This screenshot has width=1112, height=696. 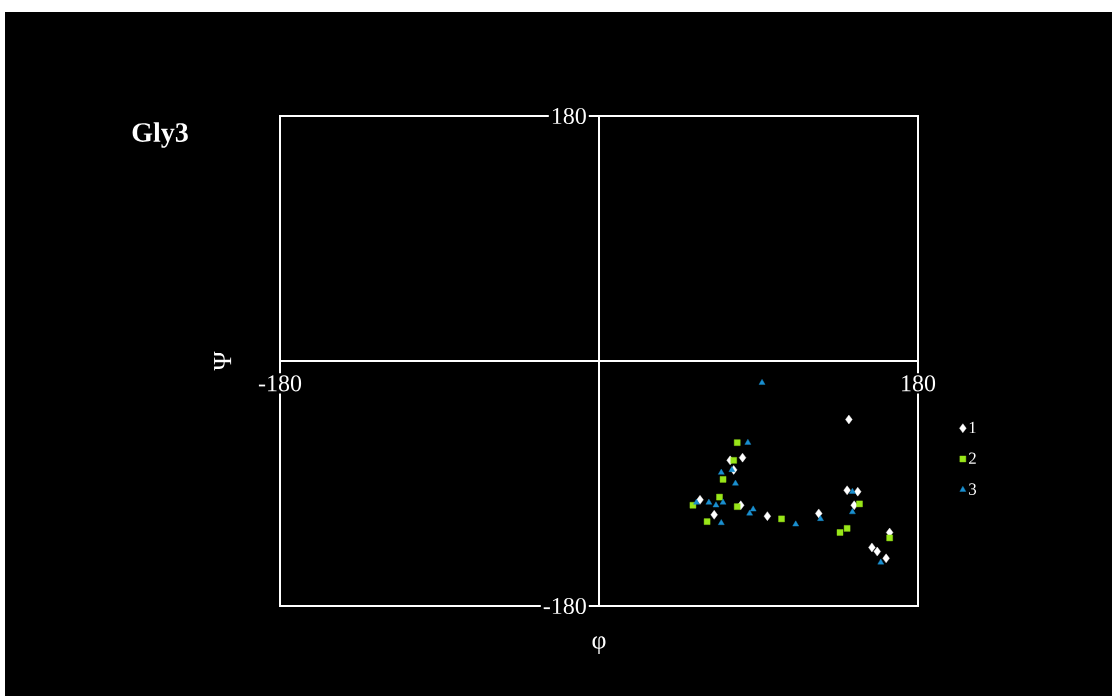 I want to click on legend-label: 1, so click(x=972, y=427).